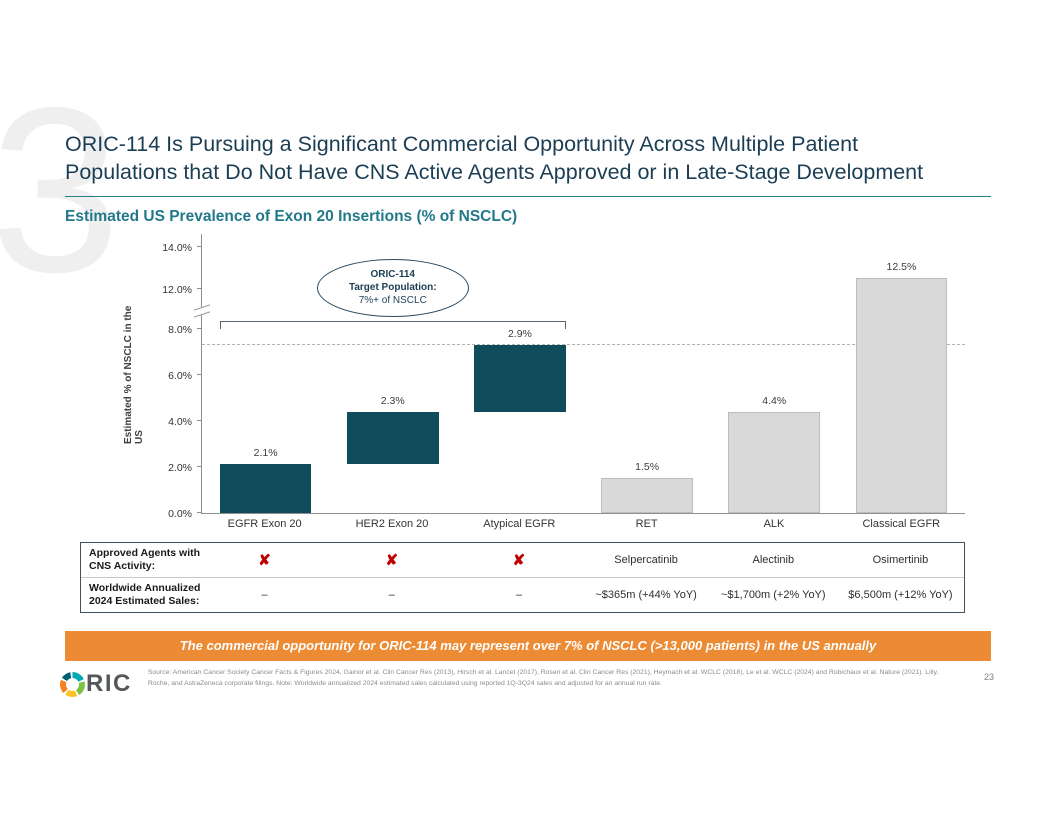 This screenshot has height=816, width=1056. Describe the element at coordinates (72, 684) in the screenshot. I see `oric-logo-ring-icon` at that location.